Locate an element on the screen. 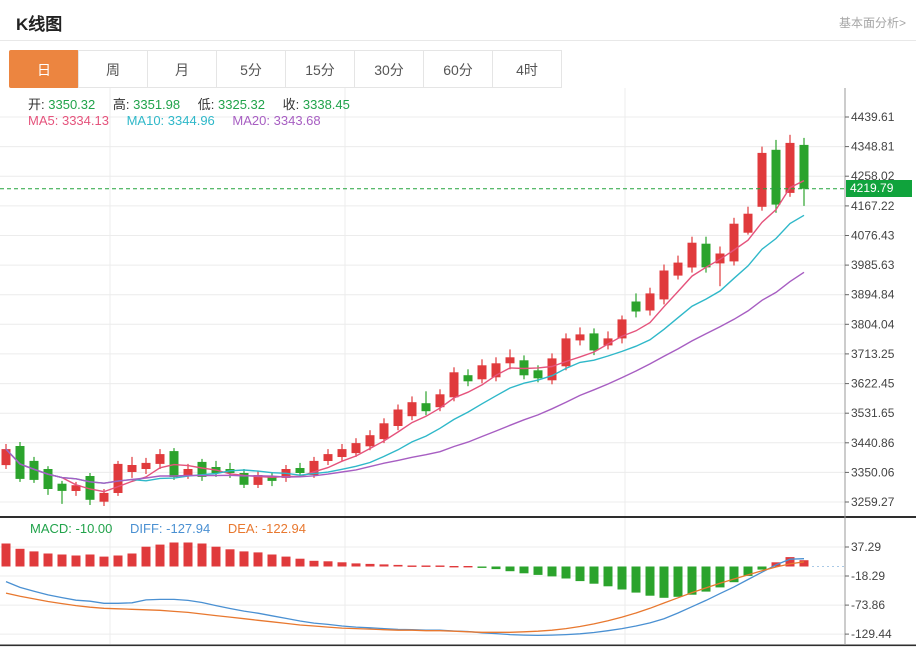  page-title: K线图 is located at coordinates (39, 24).